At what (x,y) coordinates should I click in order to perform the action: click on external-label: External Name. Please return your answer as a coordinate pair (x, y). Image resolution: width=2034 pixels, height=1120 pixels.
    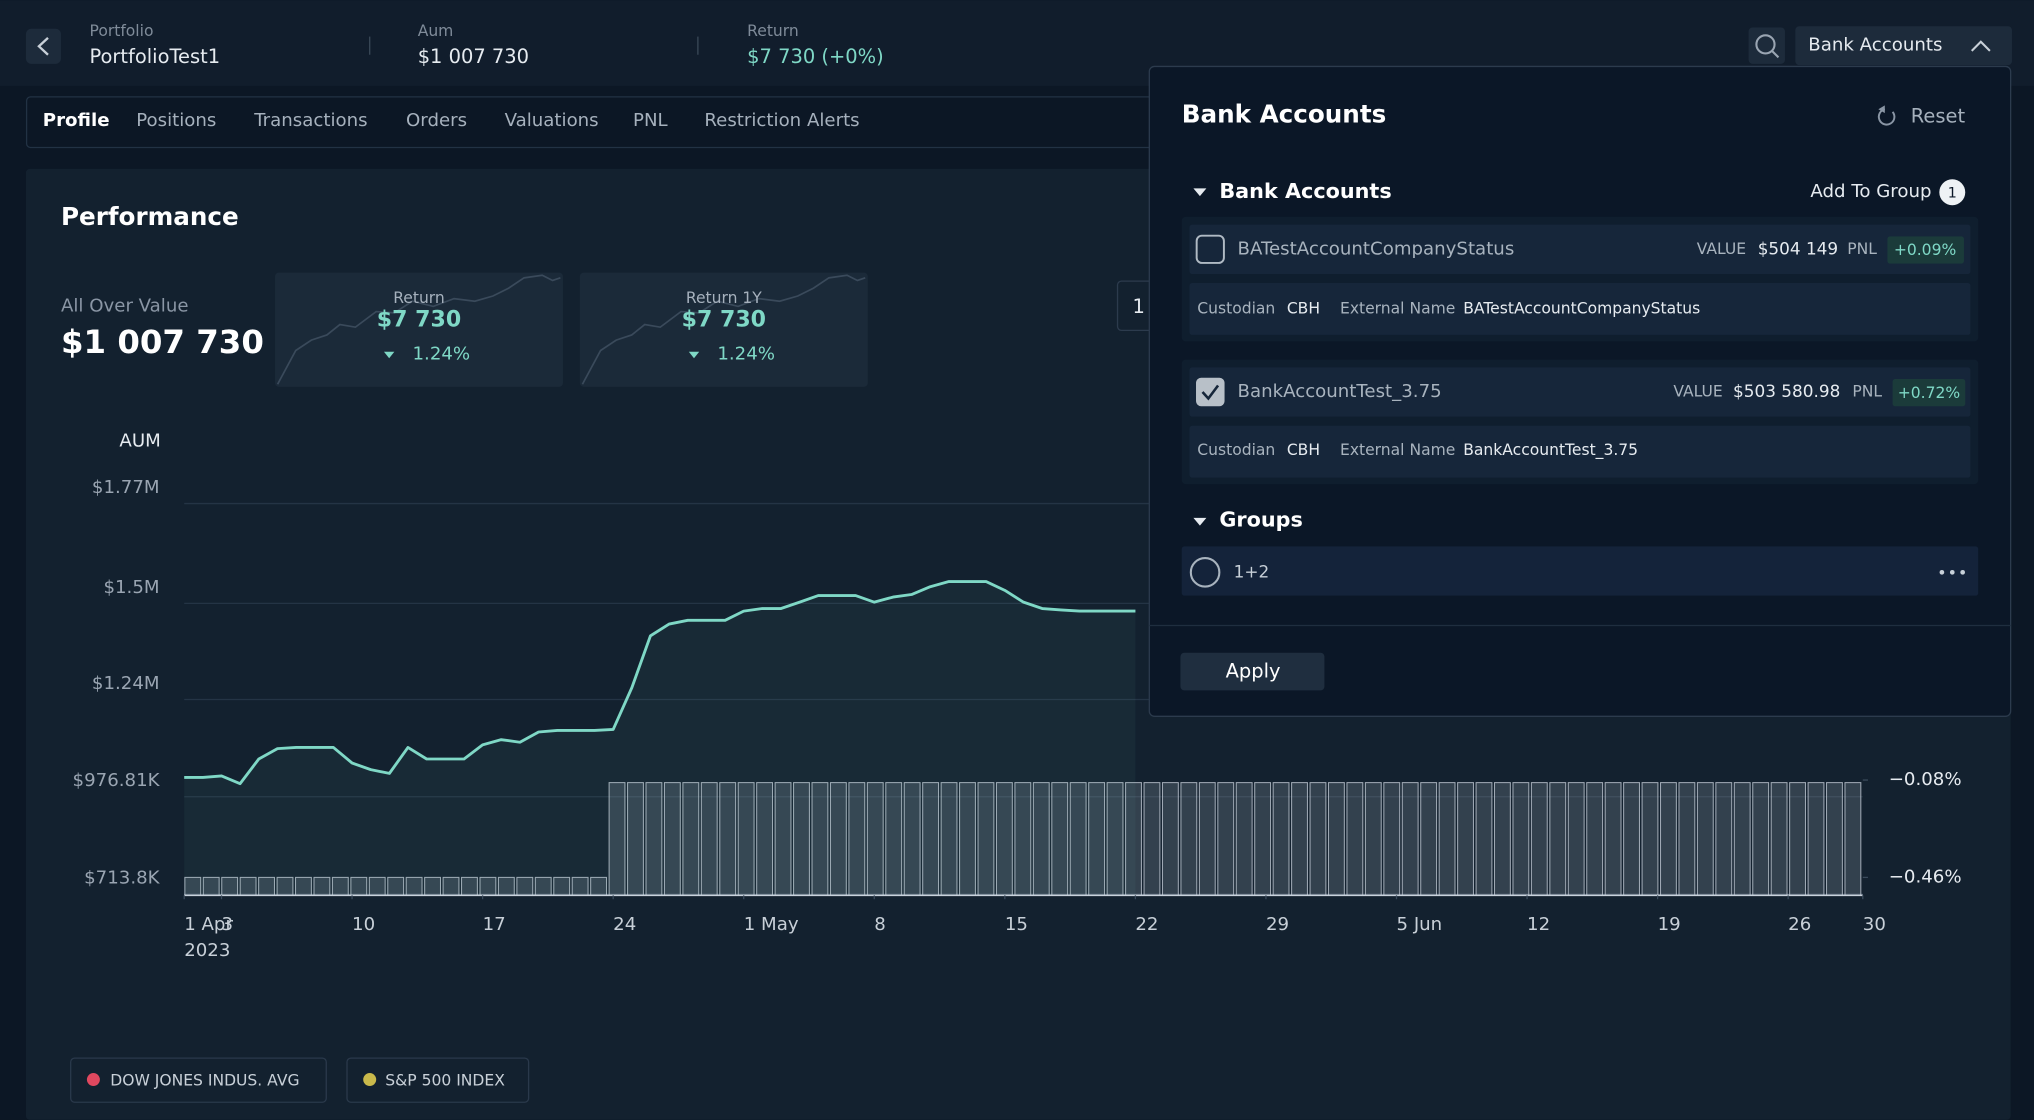
    Looking at the image, I should click on (1397, 308).